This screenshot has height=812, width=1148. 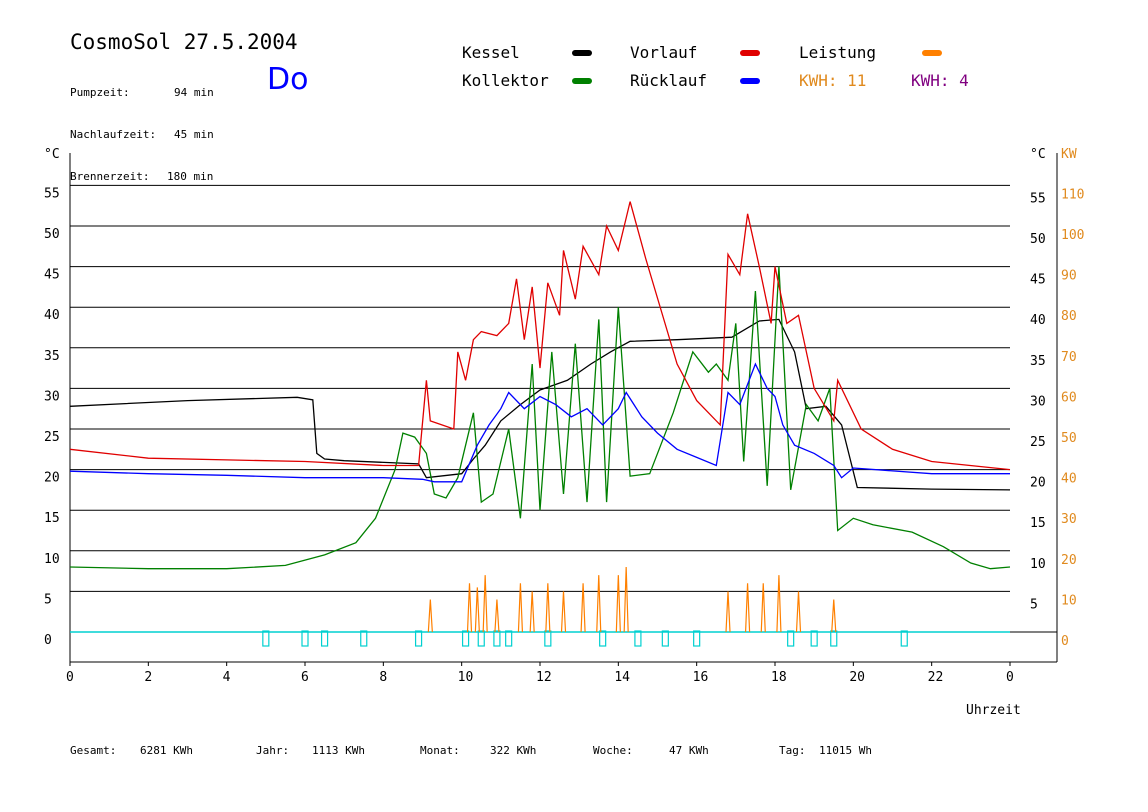 What do you see at coordinates (1038, 198) in the screenshot?
I see `y-right-tick-label: 55` at bounding box center [1038, 198].